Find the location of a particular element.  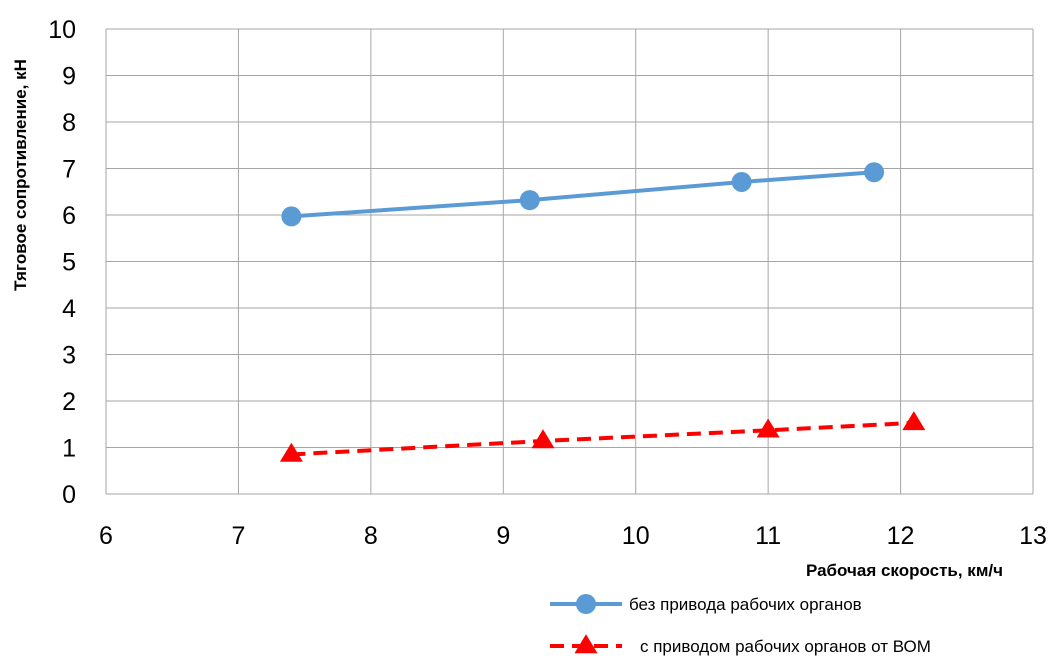

y-axis-ticks: 0 1 2 3 4 5 6 7 8 9 10 is located at coordinates (62, 262).